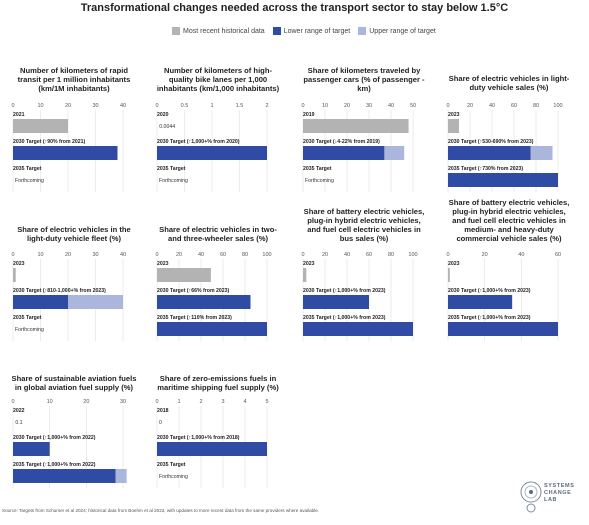 This screenshot has height=525, width=589. What do you see at coordinates (167, 127) in the screenshot?
I see `bar-value-label: 0.0044` at bounding box center [167, 127].